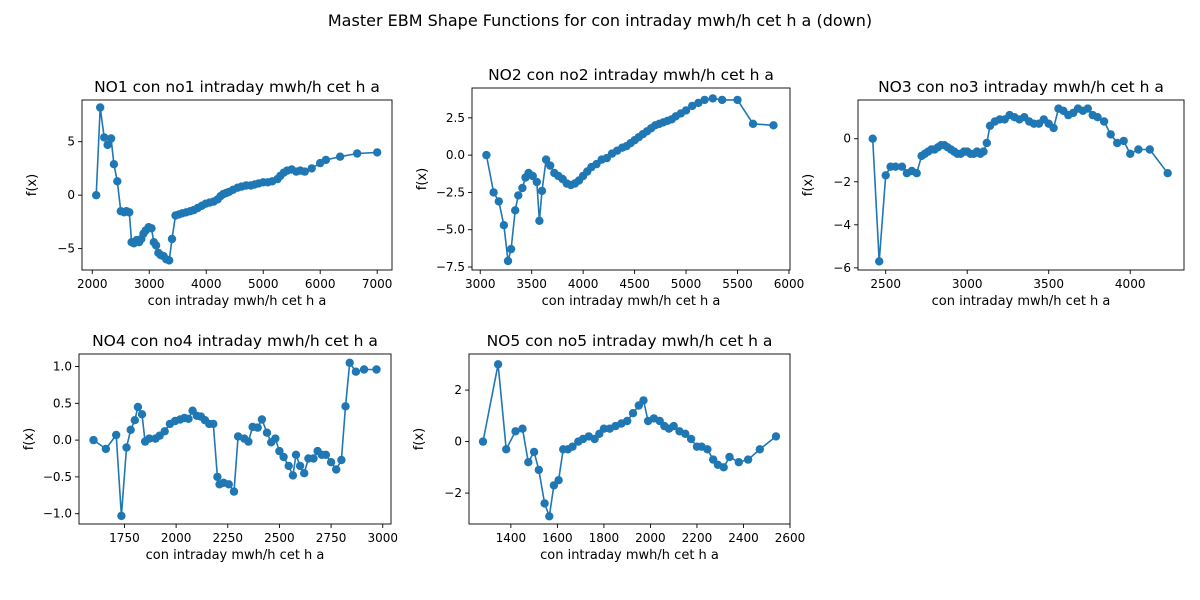  What do you see at coordinates (1048, 284) in the screenshot?
I see `x-tick-label: 3500` at bounding box center [1048, 284].